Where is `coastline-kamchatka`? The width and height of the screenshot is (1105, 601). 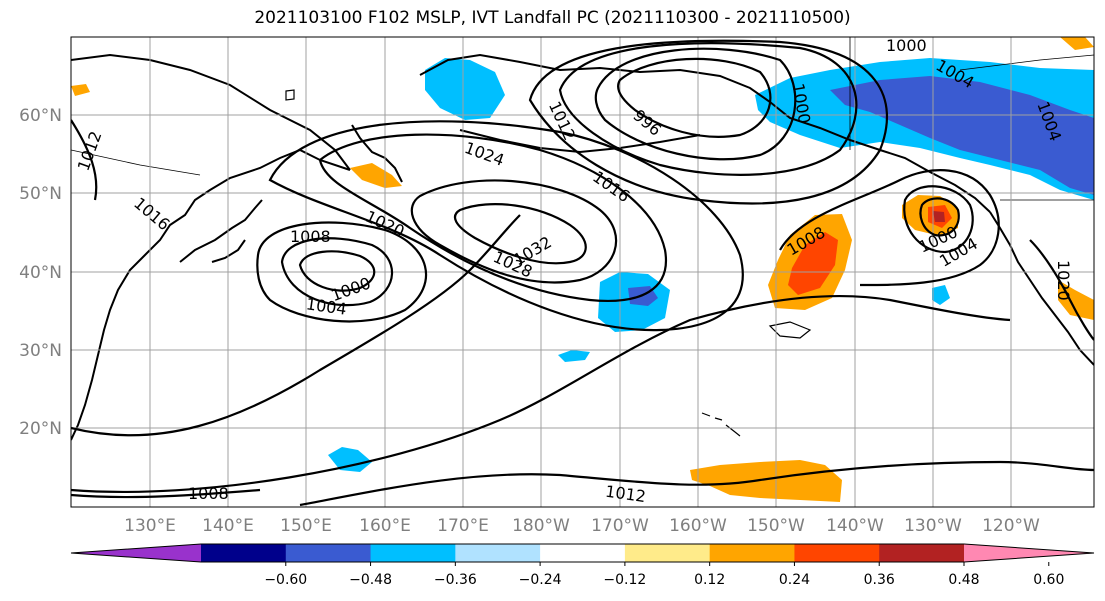 coastline-kamchatka is located at coordinates (377, 153).